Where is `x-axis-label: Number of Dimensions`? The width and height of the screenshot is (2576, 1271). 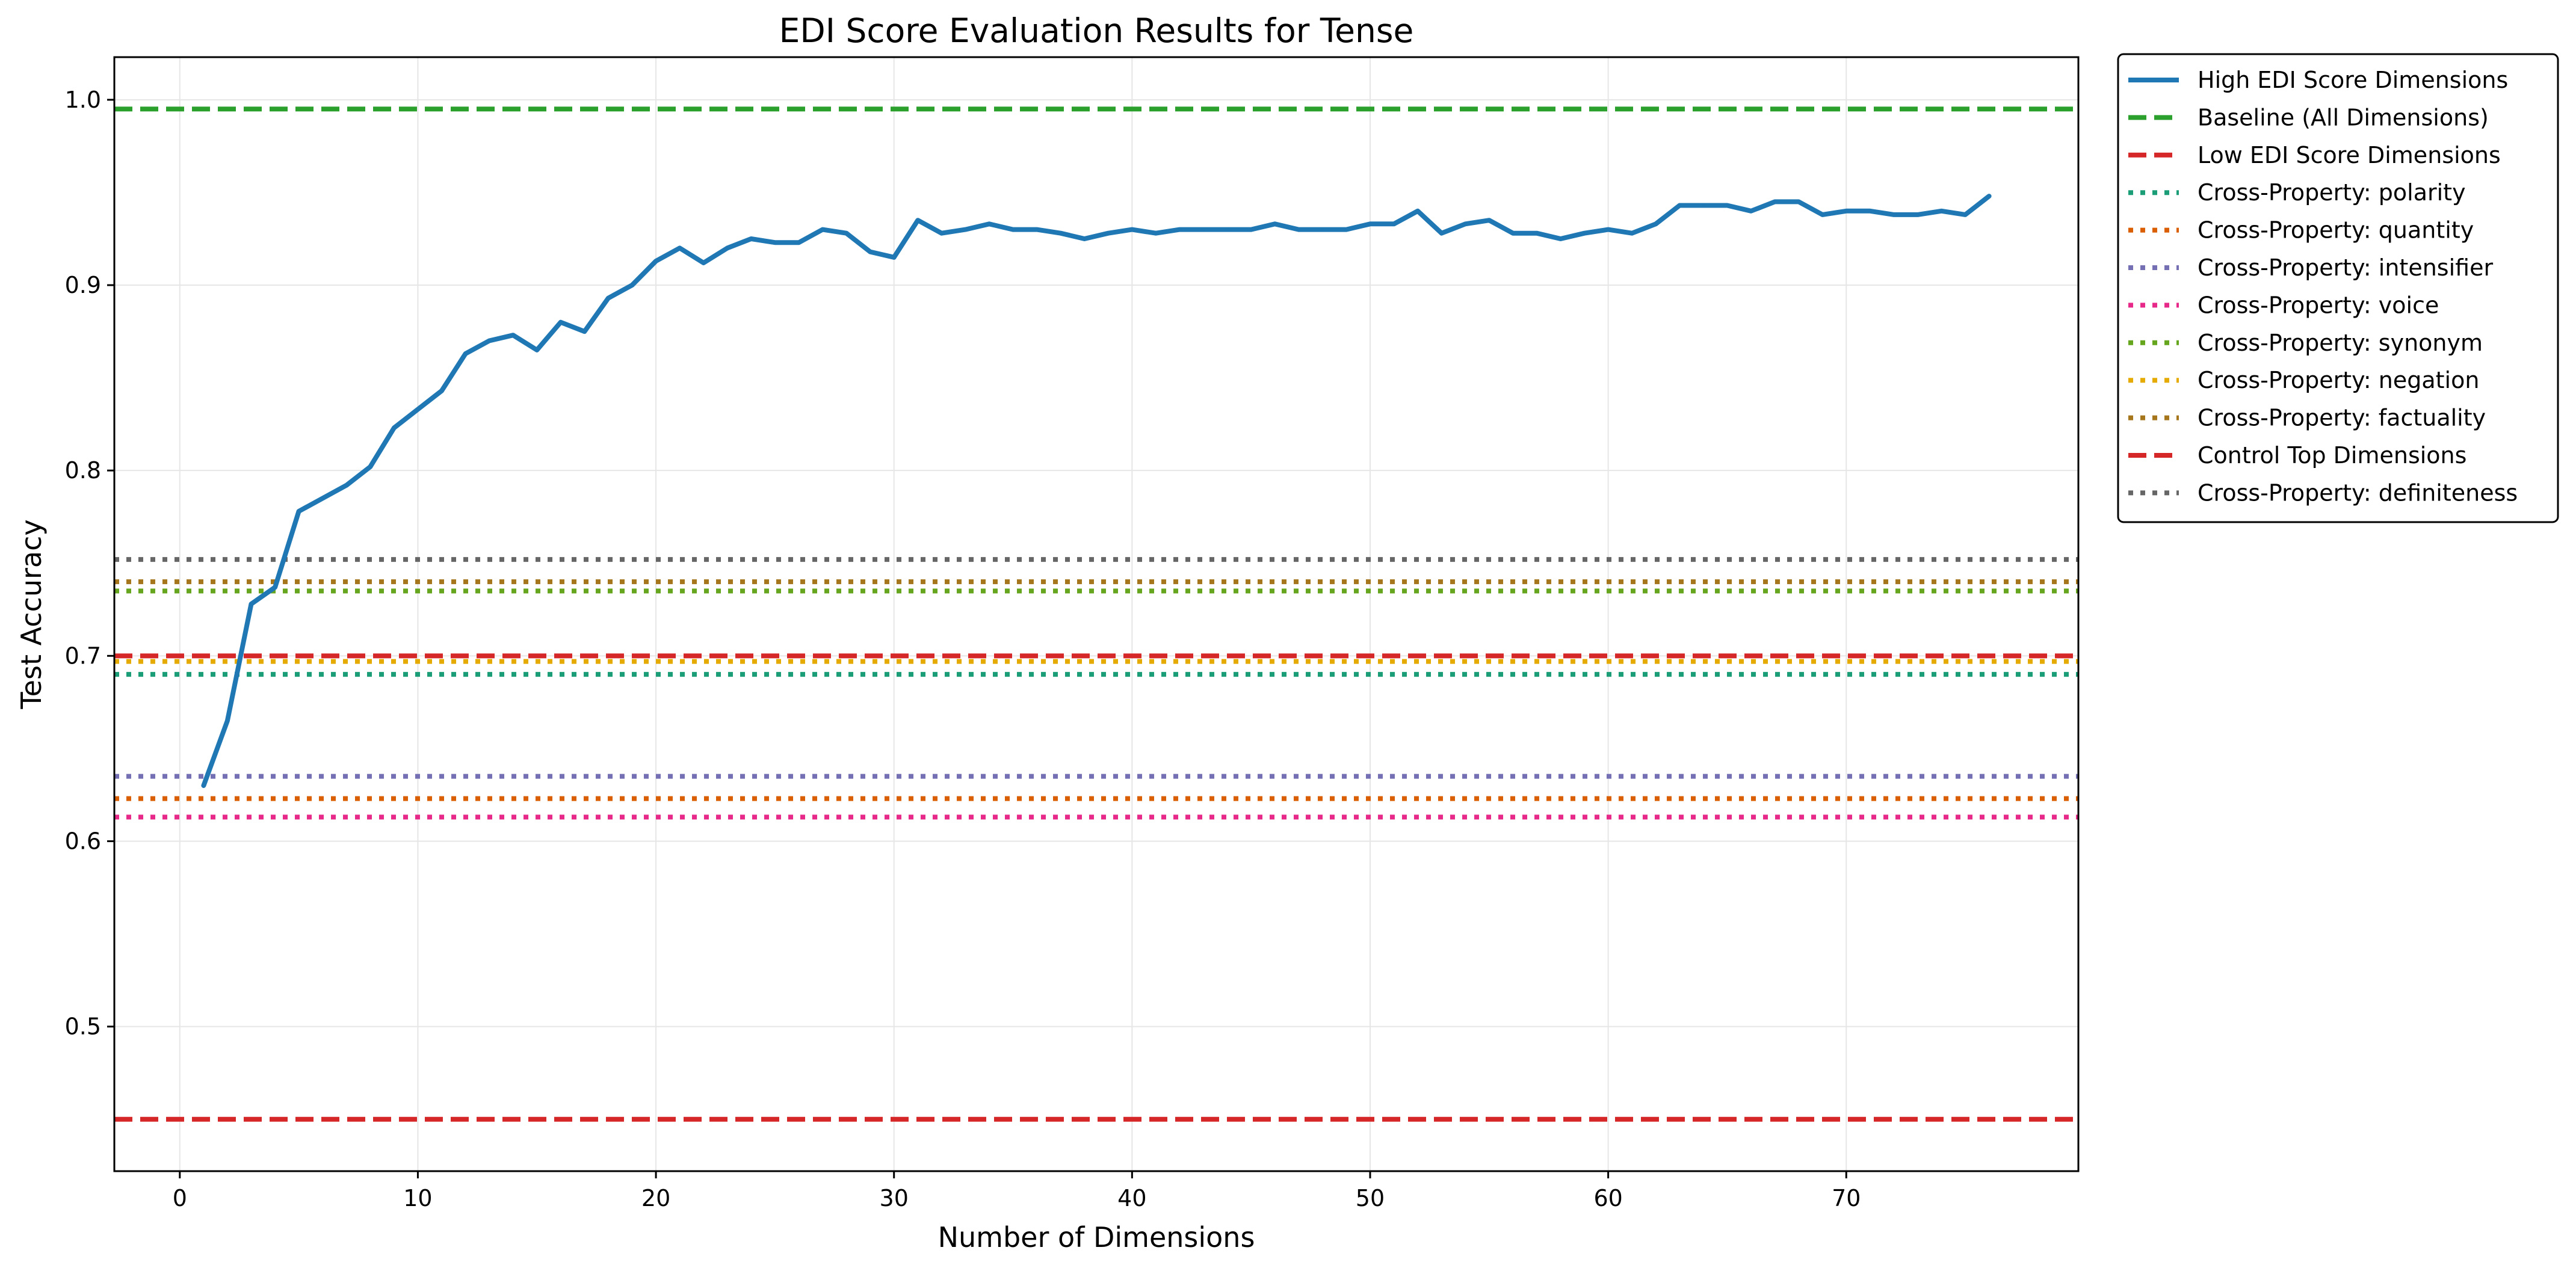
x-axis-label: Number of Dimensions is located at coordinates (1096, 1237).